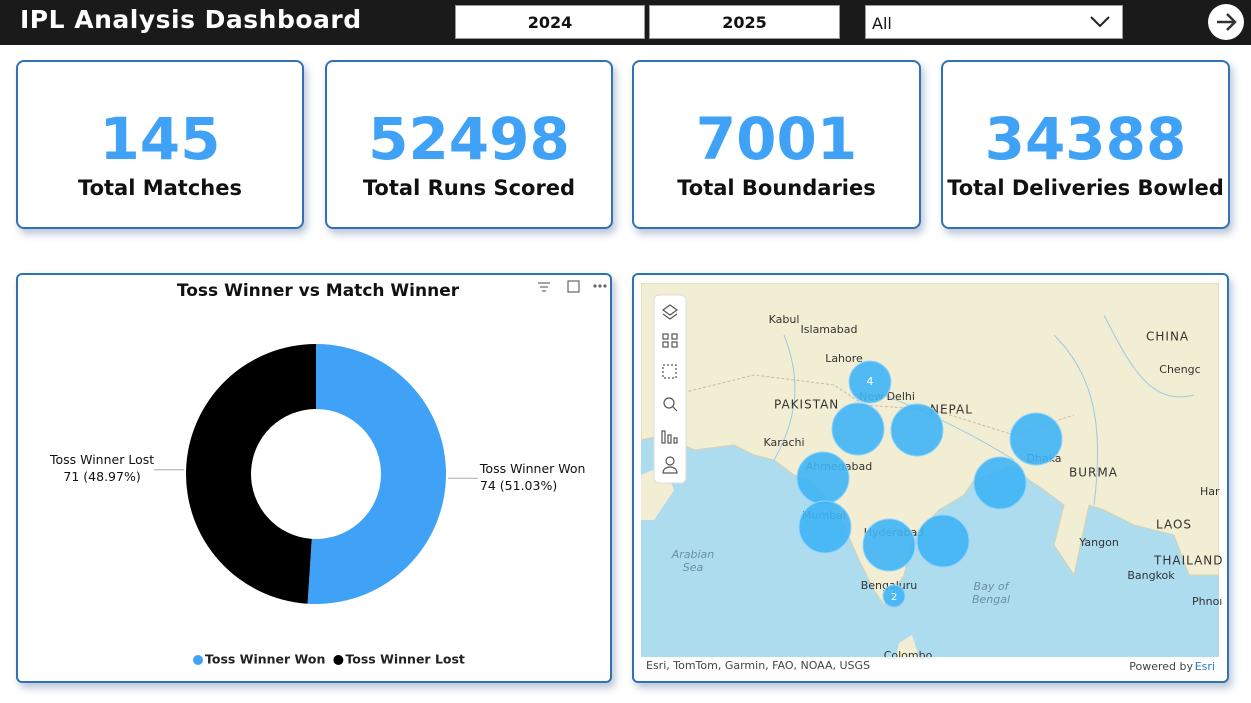 Image resolution: width=1251 pixels, height=703 pixels. I want to click on kpi-value: 7001, so click(776, 139).